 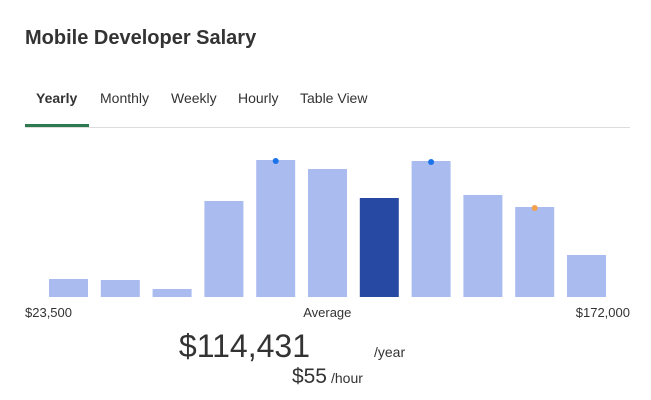 What do you see at coordinates (389, 352) in the screenshot?
I see `yearly-unit: /year` at bounding box center [389, 352].